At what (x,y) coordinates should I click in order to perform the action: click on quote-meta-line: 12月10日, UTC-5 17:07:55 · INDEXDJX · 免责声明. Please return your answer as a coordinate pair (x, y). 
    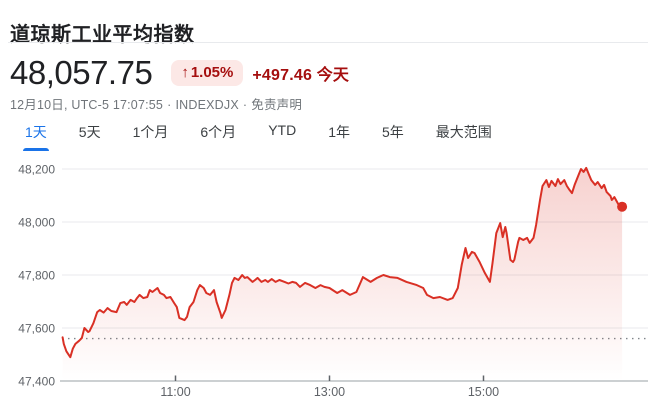
    Looking at the image, I should click on (156, 103).